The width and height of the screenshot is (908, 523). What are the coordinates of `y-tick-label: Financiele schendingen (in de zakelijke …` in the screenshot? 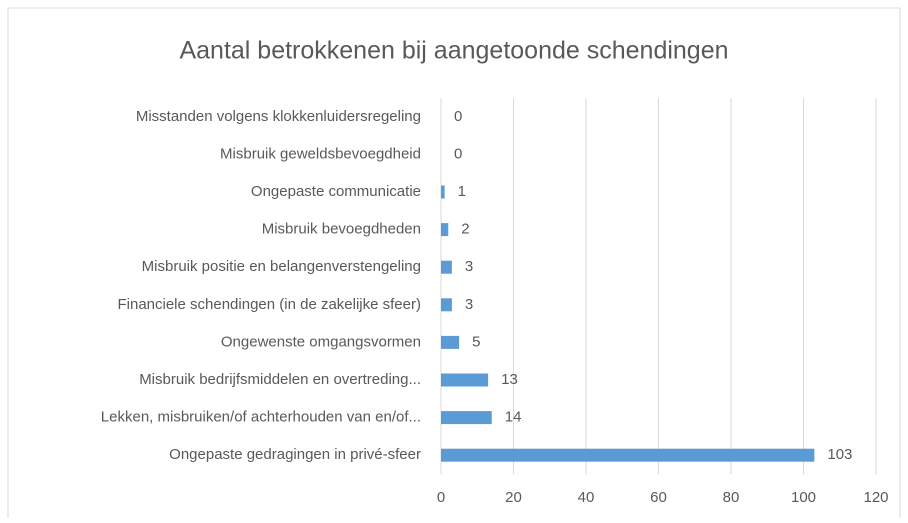 It's located at (269, 304).